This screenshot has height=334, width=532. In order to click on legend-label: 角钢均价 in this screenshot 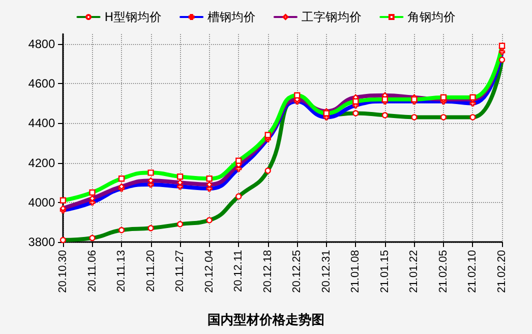, I will do `click(432, 17)`.